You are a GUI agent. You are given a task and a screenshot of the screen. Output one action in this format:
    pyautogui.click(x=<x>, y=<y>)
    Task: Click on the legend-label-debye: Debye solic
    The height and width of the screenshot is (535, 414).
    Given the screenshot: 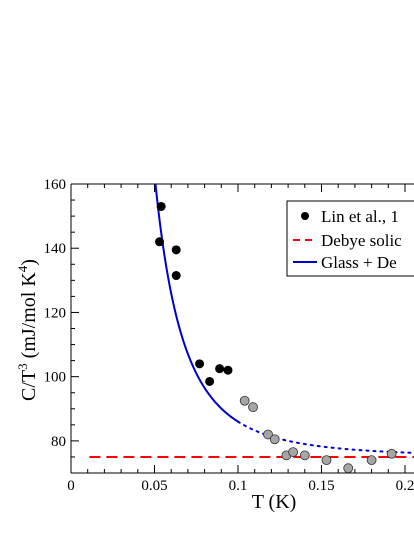 What is the action you would take?
    pyautogui.click(x=361, y=240)
    